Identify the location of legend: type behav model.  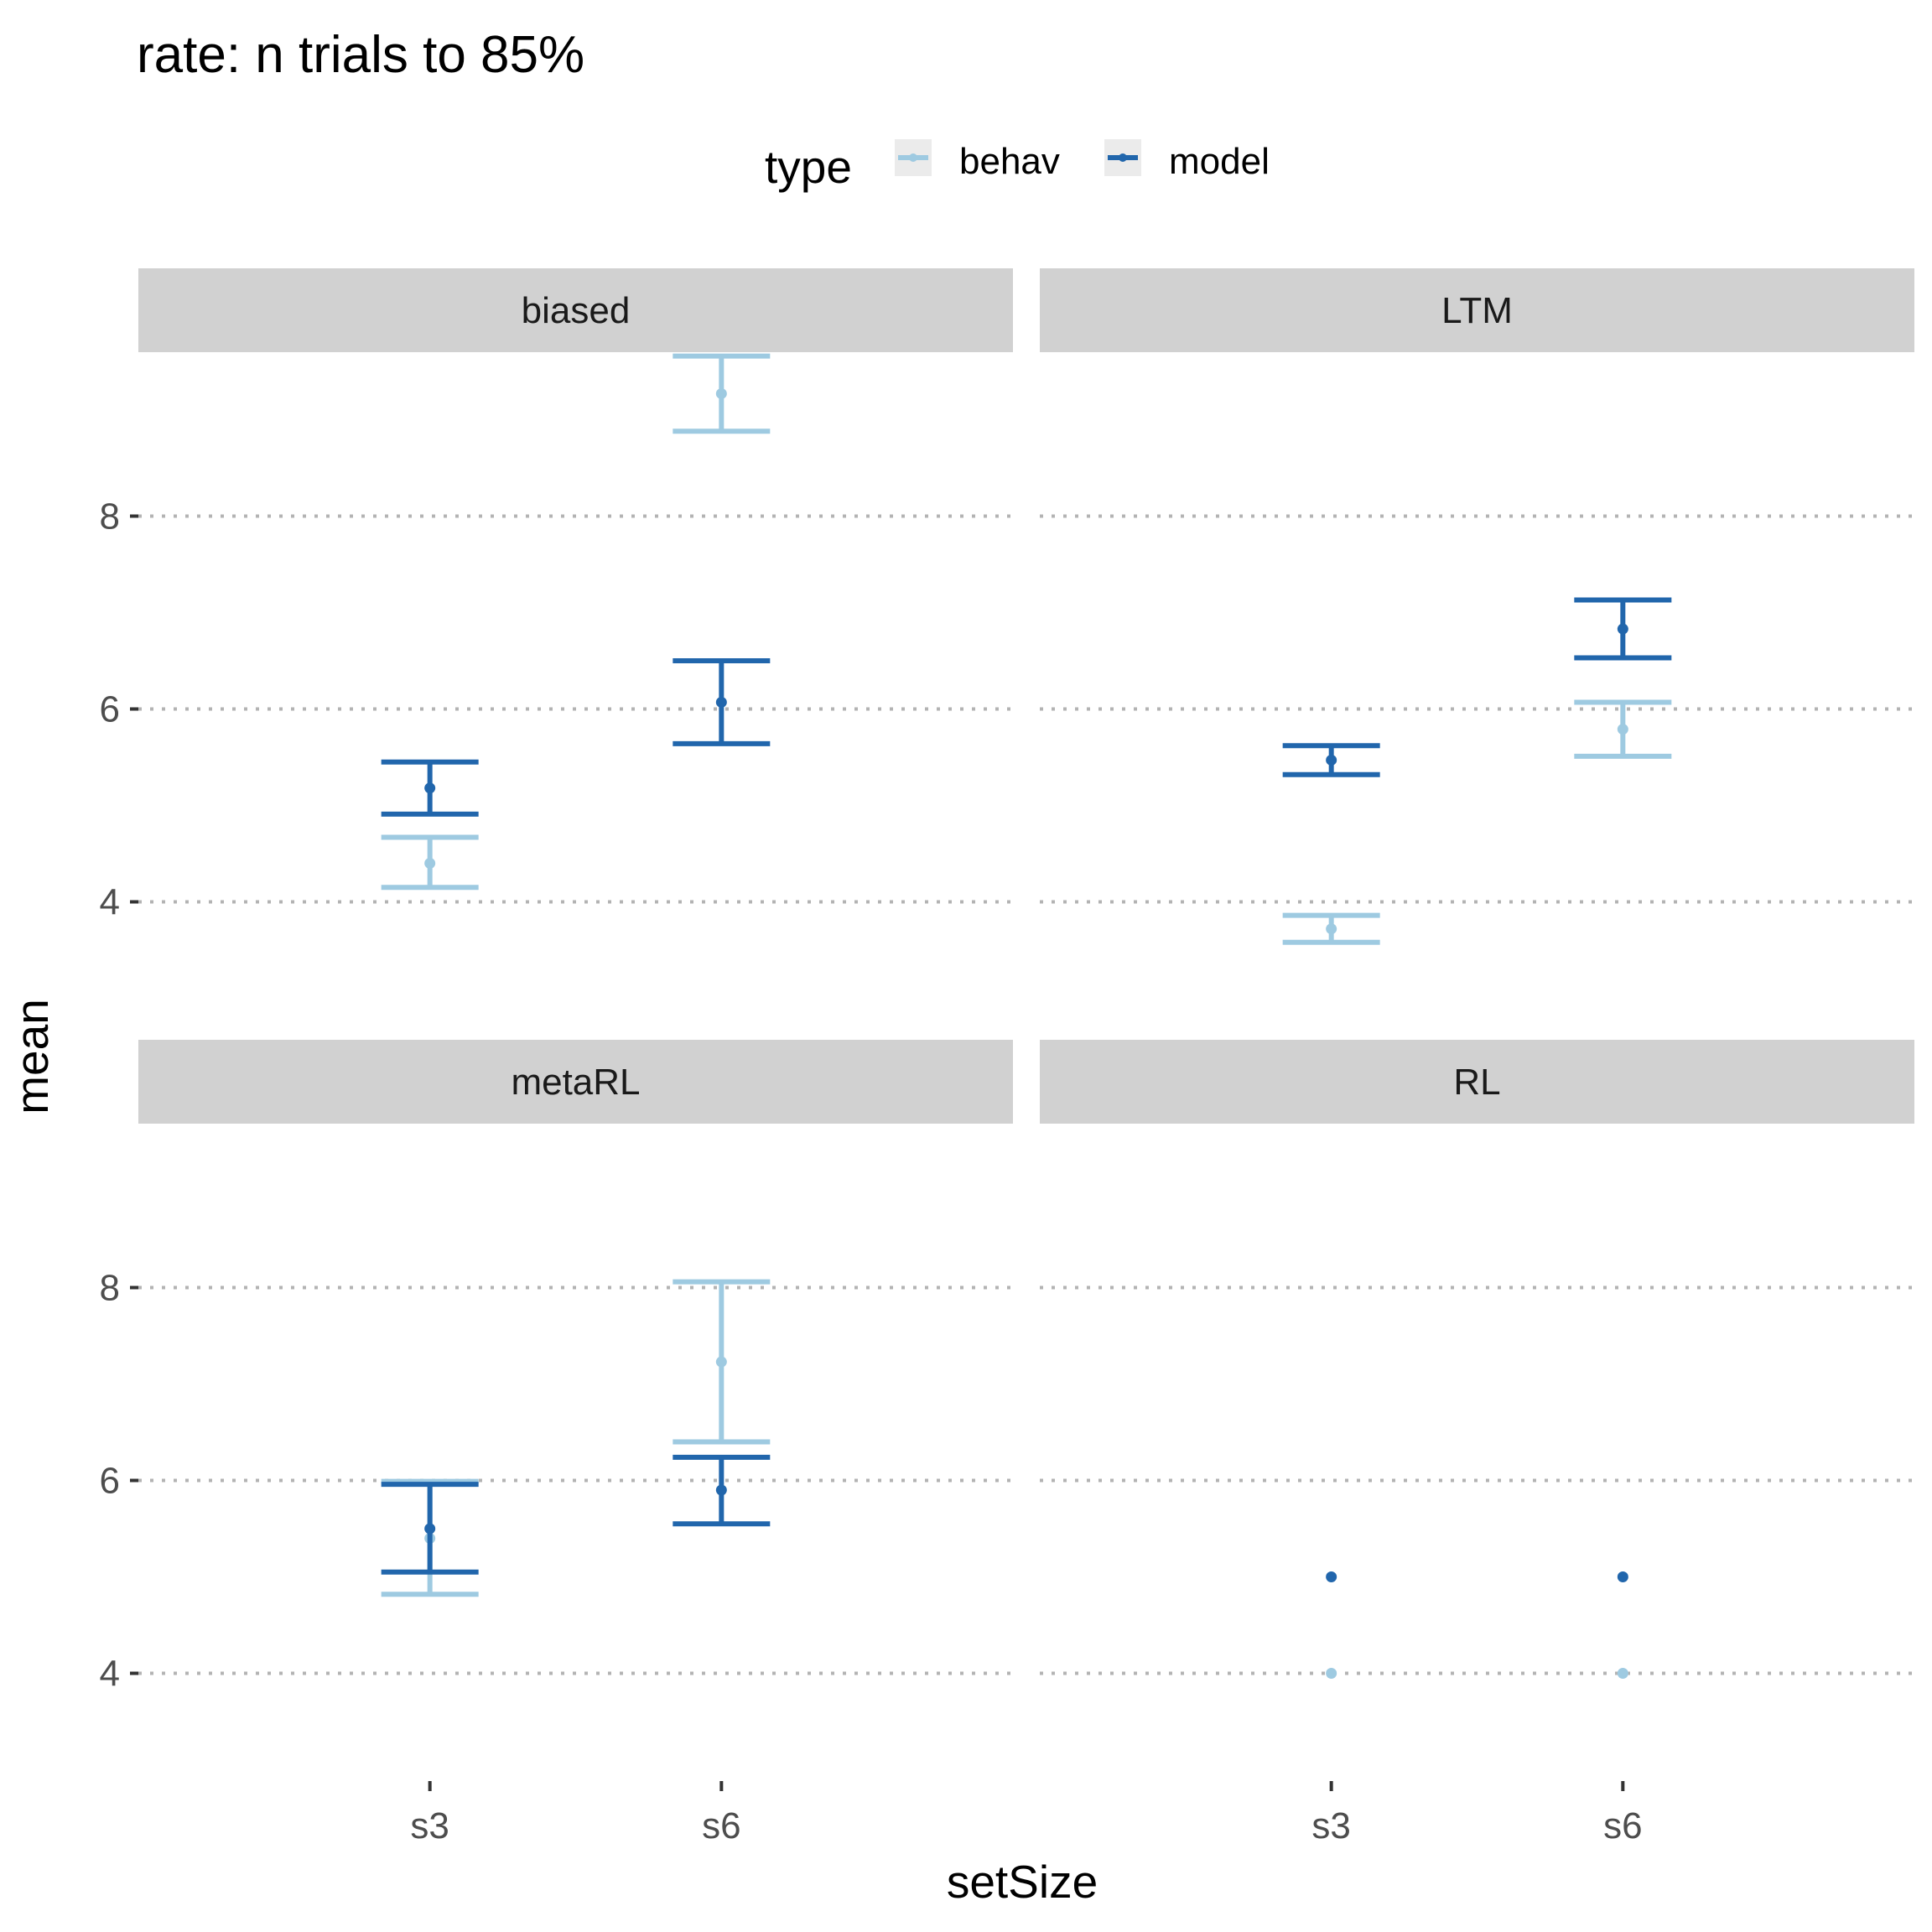
(1017, 166).